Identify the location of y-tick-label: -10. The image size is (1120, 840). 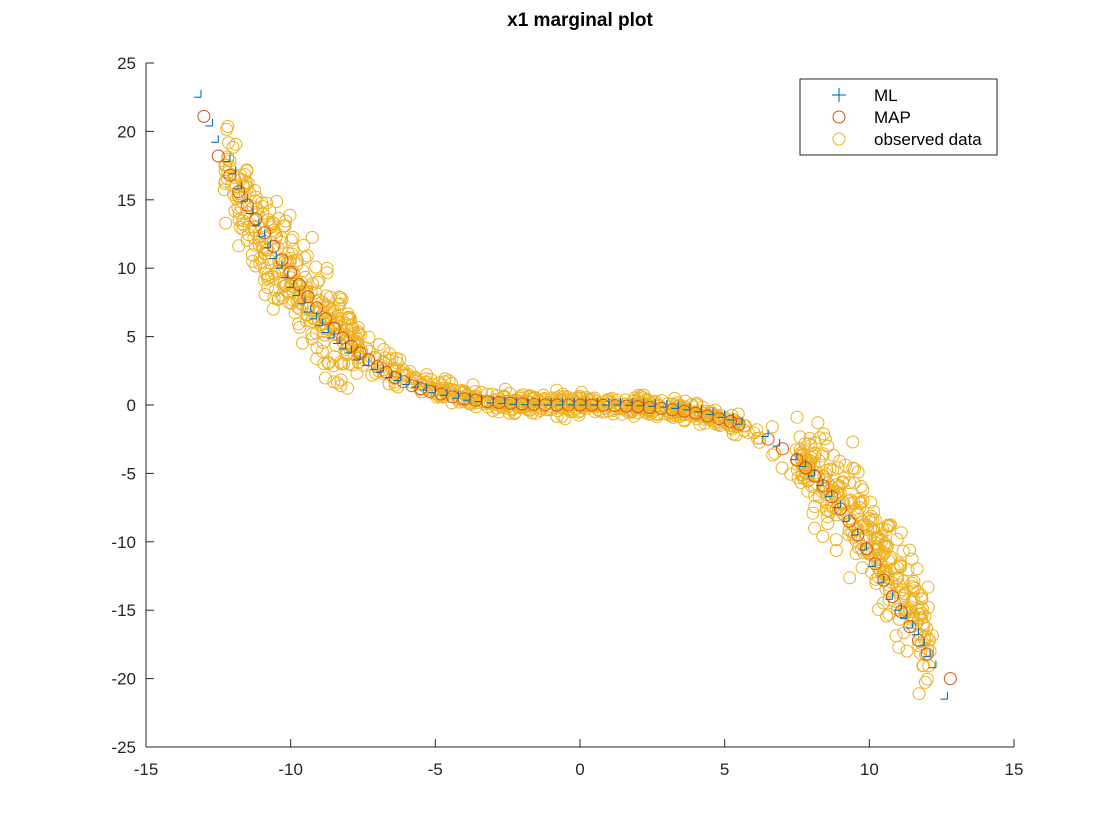
(123, 542).